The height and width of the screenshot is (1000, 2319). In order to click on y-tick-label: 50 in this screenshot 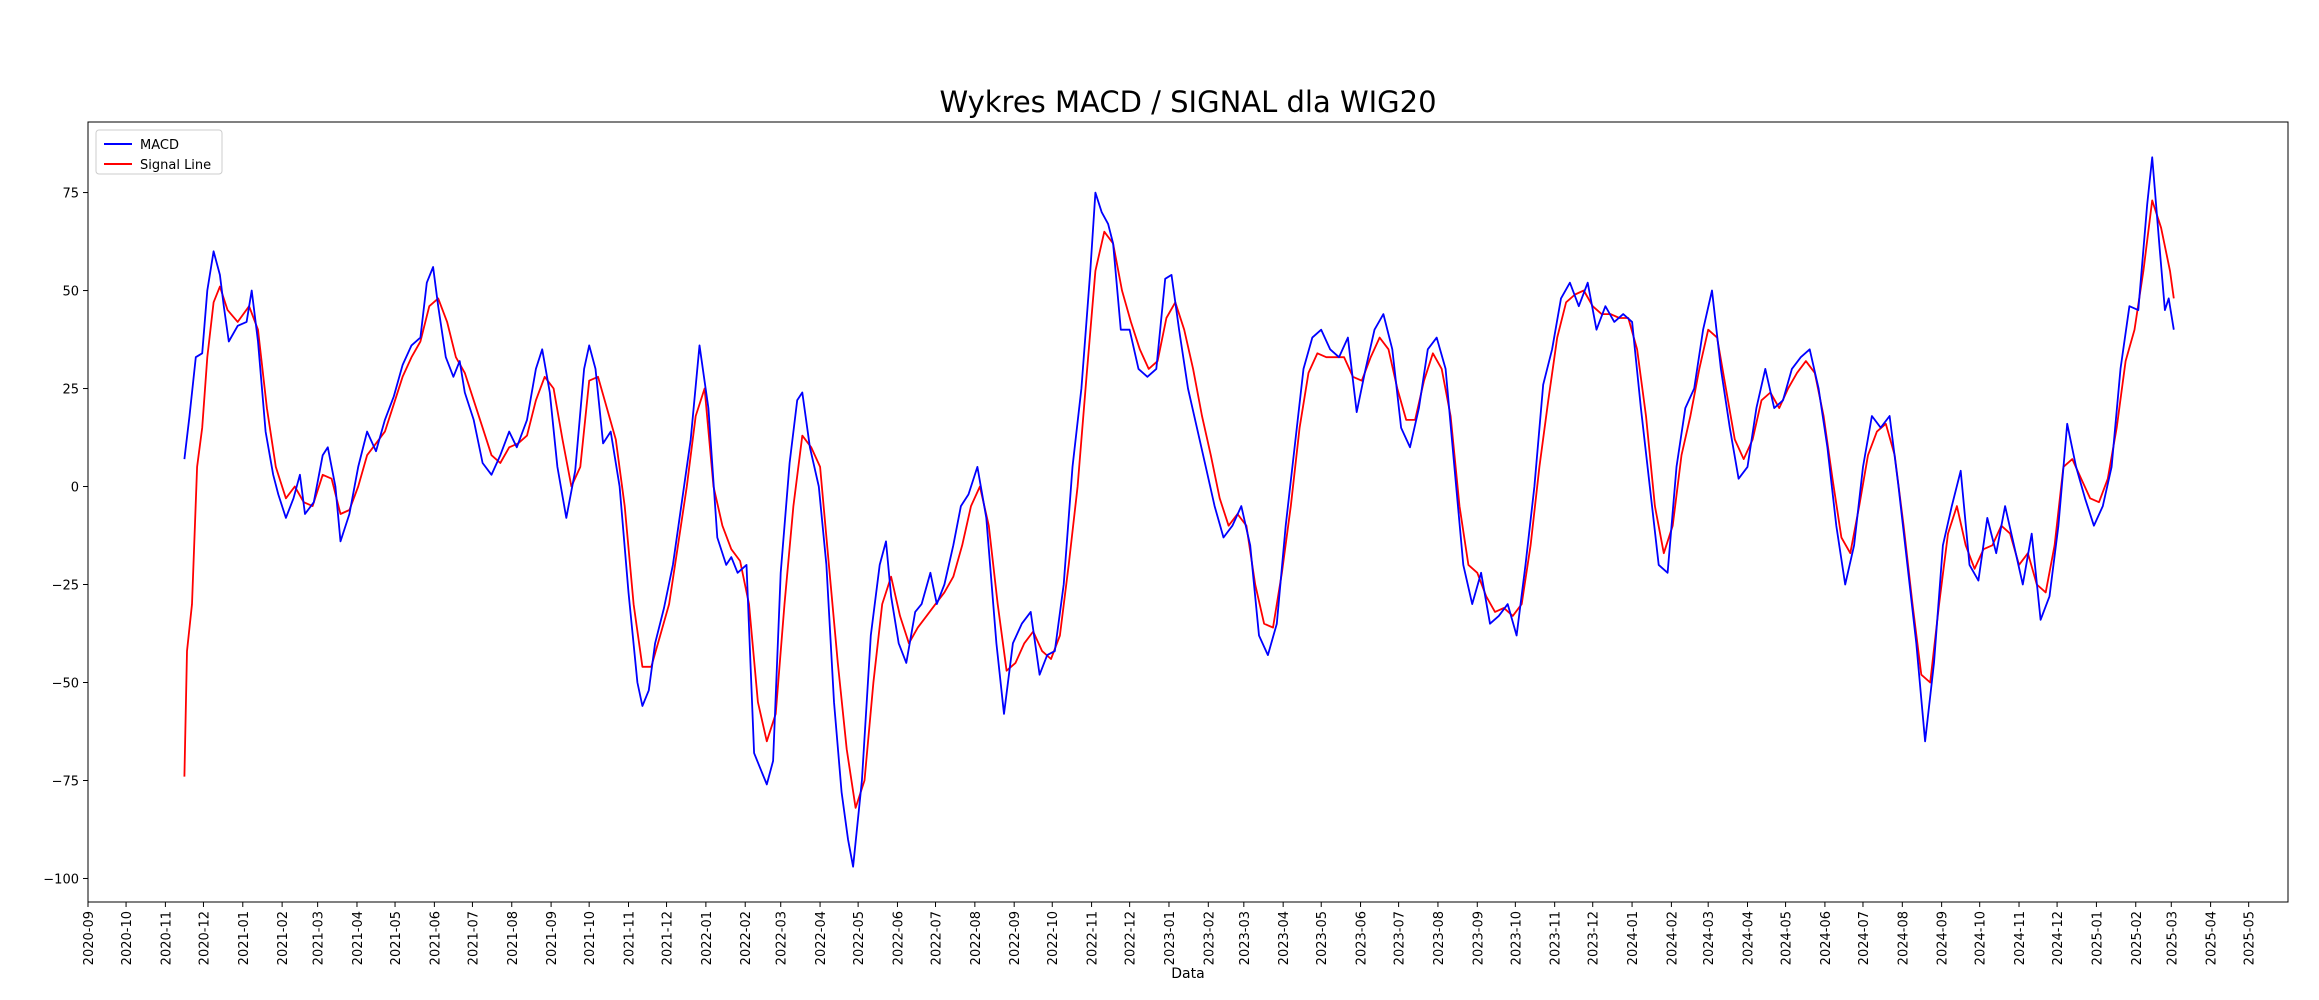, I will do `click(70, 292)`.